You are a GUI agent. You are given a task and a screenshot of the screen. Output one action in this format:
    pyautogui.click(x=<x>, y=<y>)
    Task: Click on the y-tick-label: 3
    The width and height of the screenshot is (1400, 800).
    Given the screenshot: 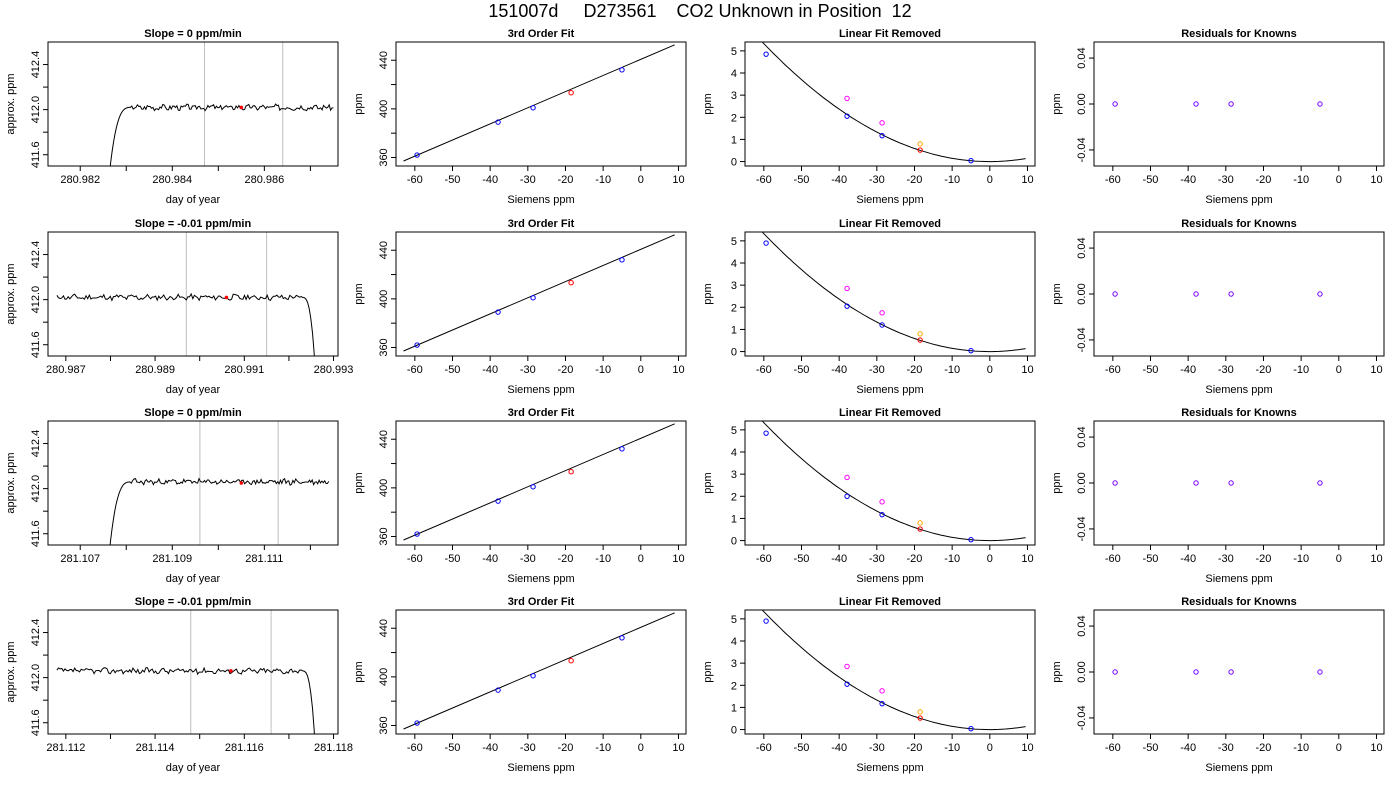 What is the action you would take?
    pyautogui.click(x=734, y=475)
    